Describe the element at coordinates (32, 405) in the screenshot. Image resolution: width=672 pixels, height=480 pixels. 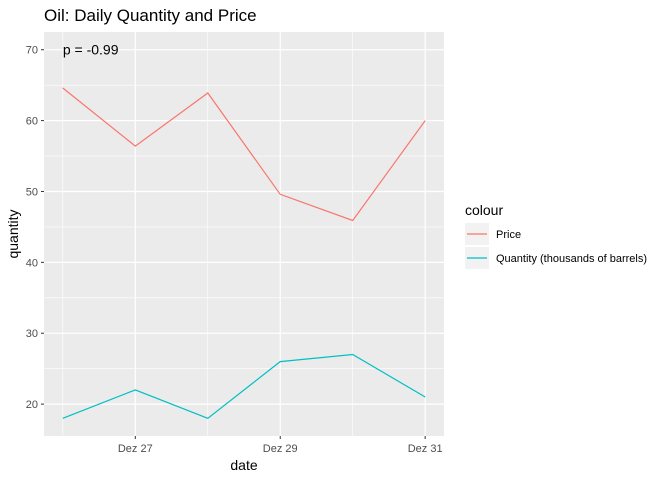
I see `y-tick-label: 20` at that location.